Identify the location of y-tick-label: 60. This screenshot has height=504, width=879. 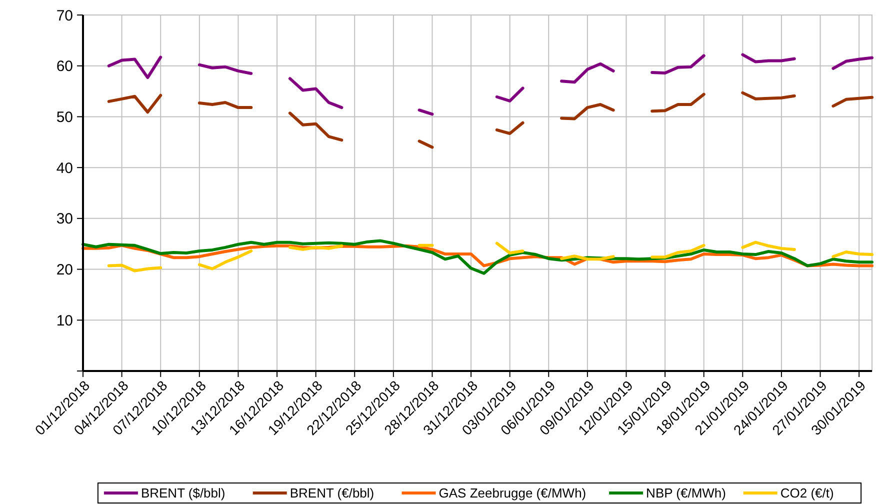
(64, 67).